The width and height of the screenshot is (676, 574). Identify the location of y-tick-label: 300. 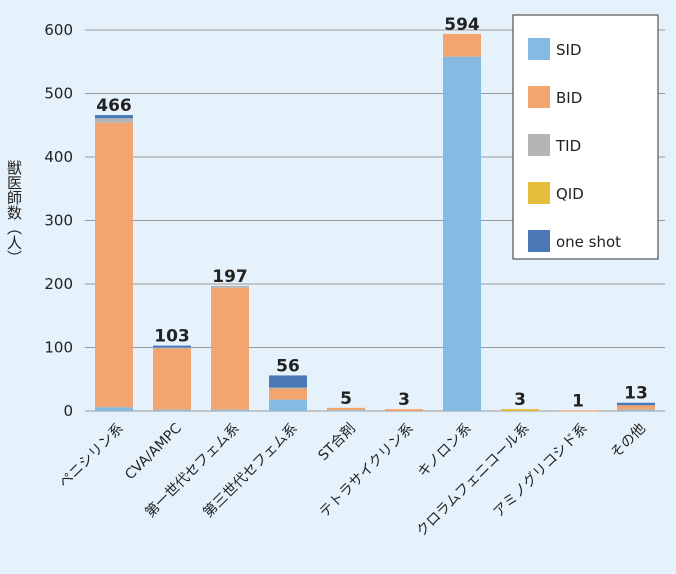
(58, 221).